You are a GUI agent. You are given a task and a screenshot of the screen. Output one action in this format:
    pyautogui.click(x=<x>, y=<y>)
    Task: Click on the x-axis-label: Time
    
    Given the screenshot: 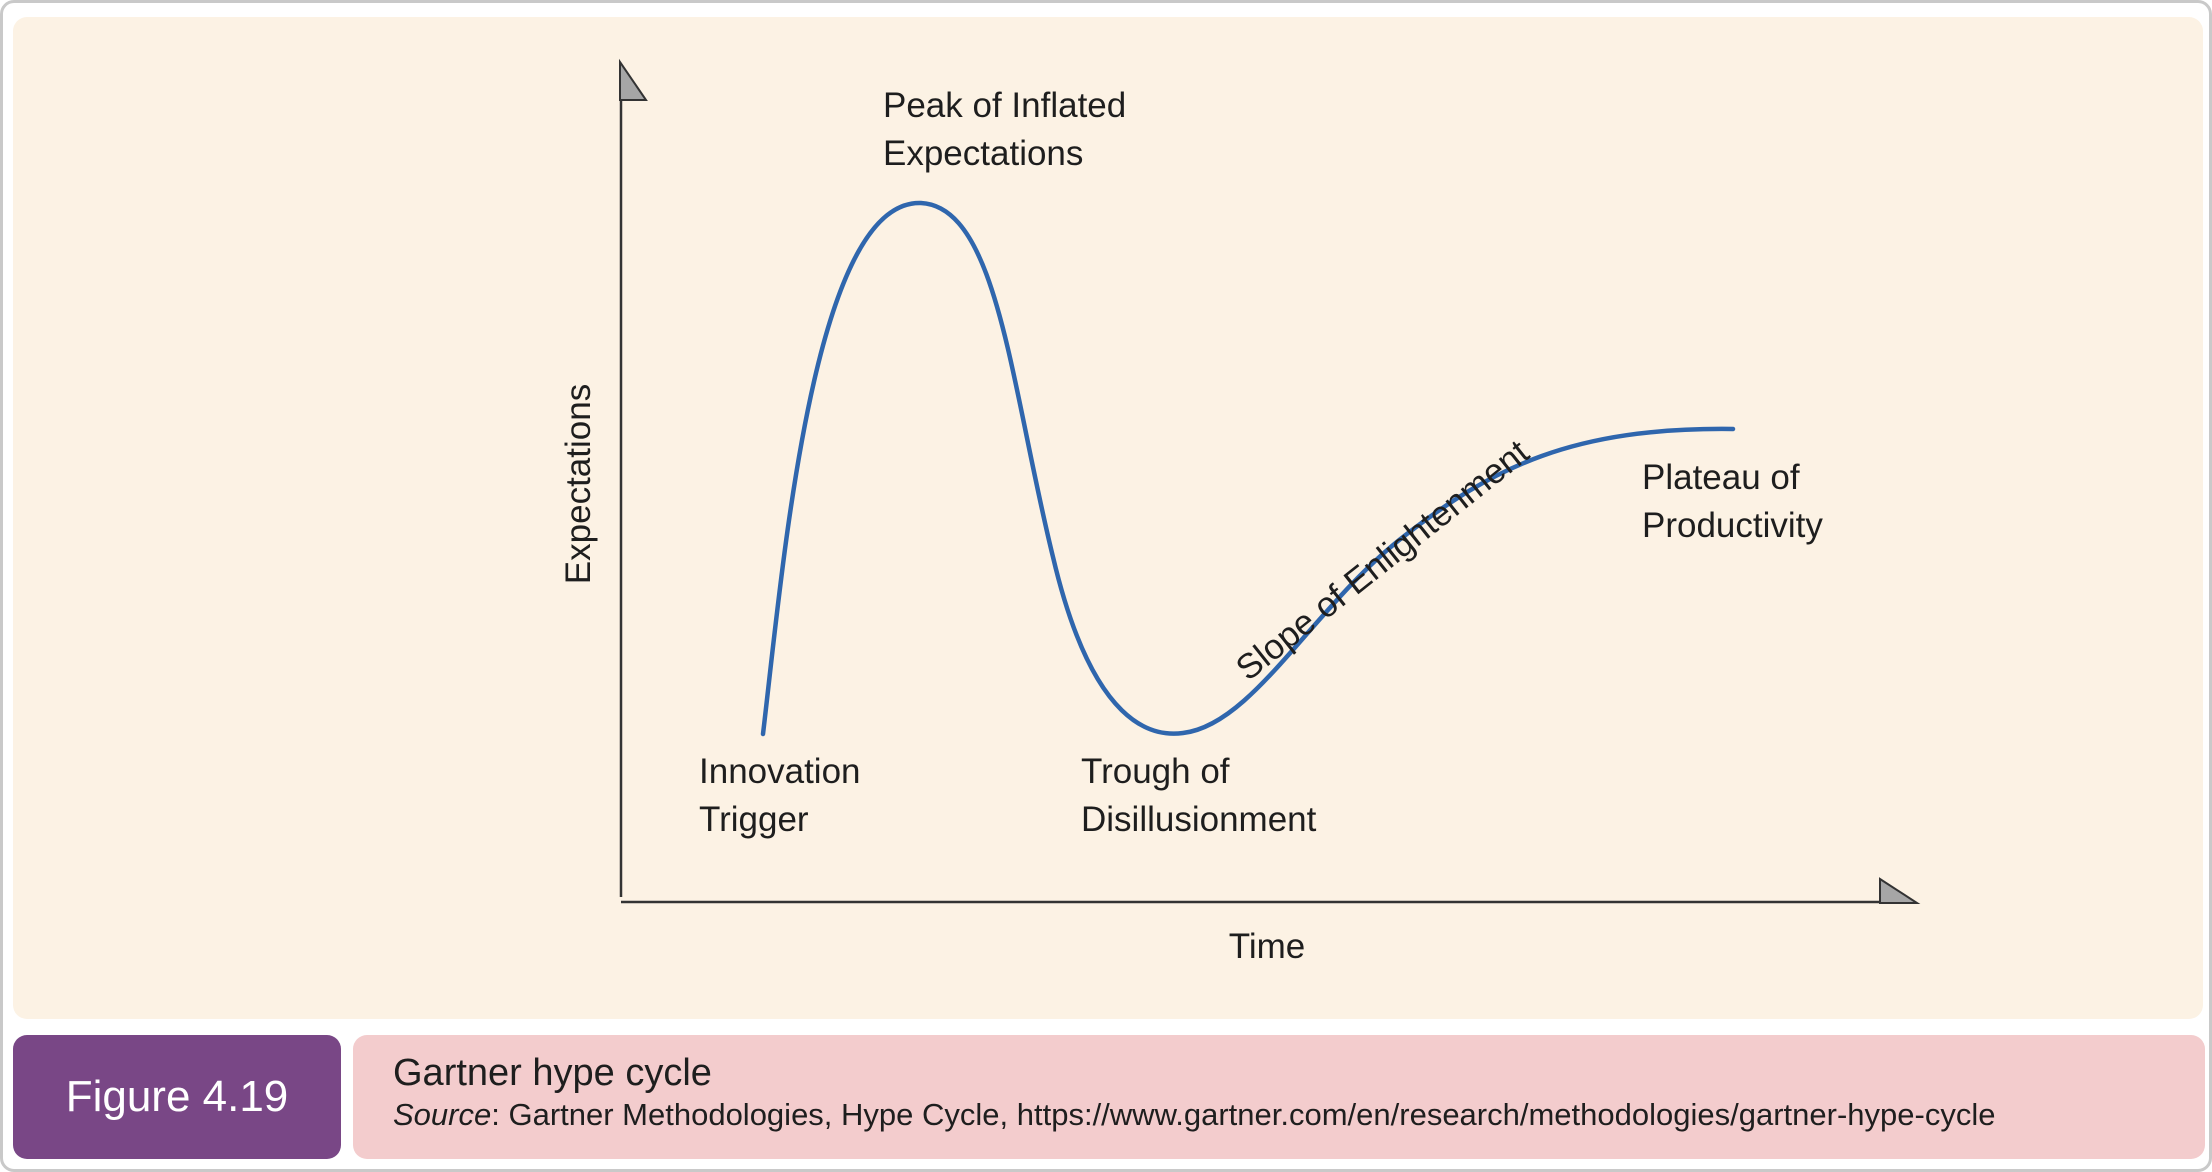 What is the action you would take?
    pyautogui.click(x=1267, y=946)
    